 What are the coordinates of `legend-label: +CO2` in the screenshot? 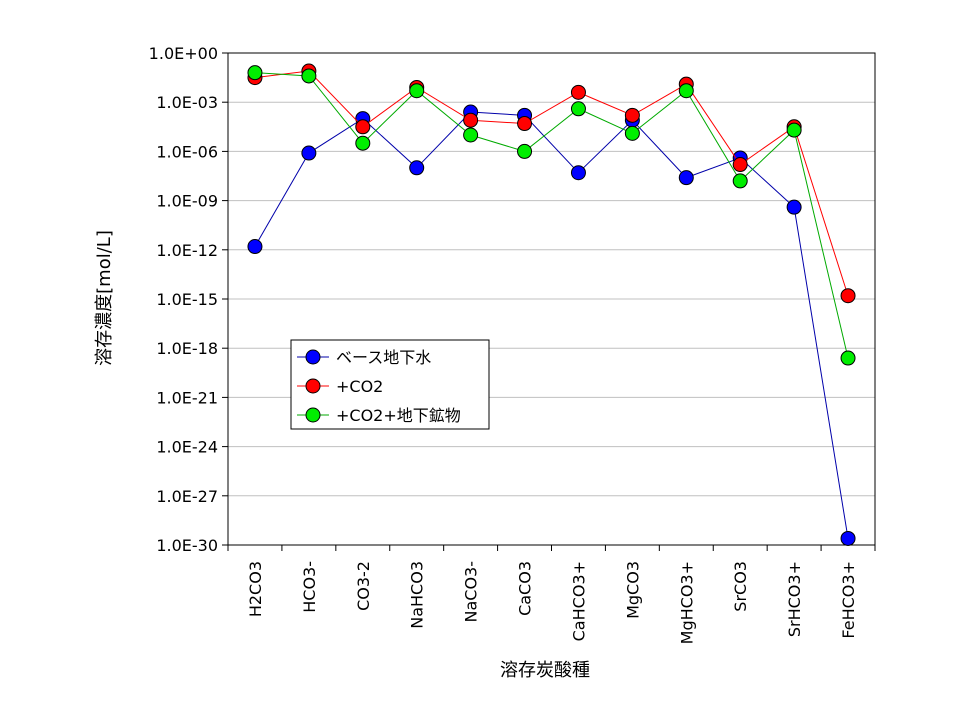 It's located at (359, 386).